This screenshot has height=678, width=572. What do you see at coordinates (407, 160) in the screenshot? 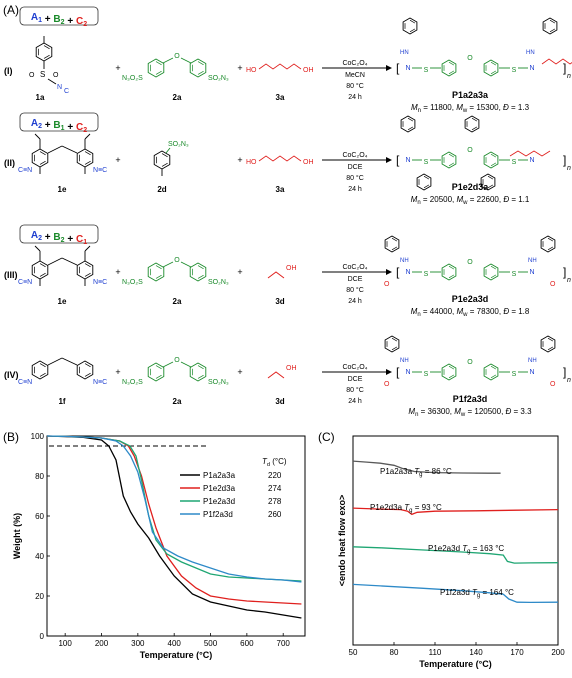
I see `imine-nitrogen: N` at bounding box center [407, 160].